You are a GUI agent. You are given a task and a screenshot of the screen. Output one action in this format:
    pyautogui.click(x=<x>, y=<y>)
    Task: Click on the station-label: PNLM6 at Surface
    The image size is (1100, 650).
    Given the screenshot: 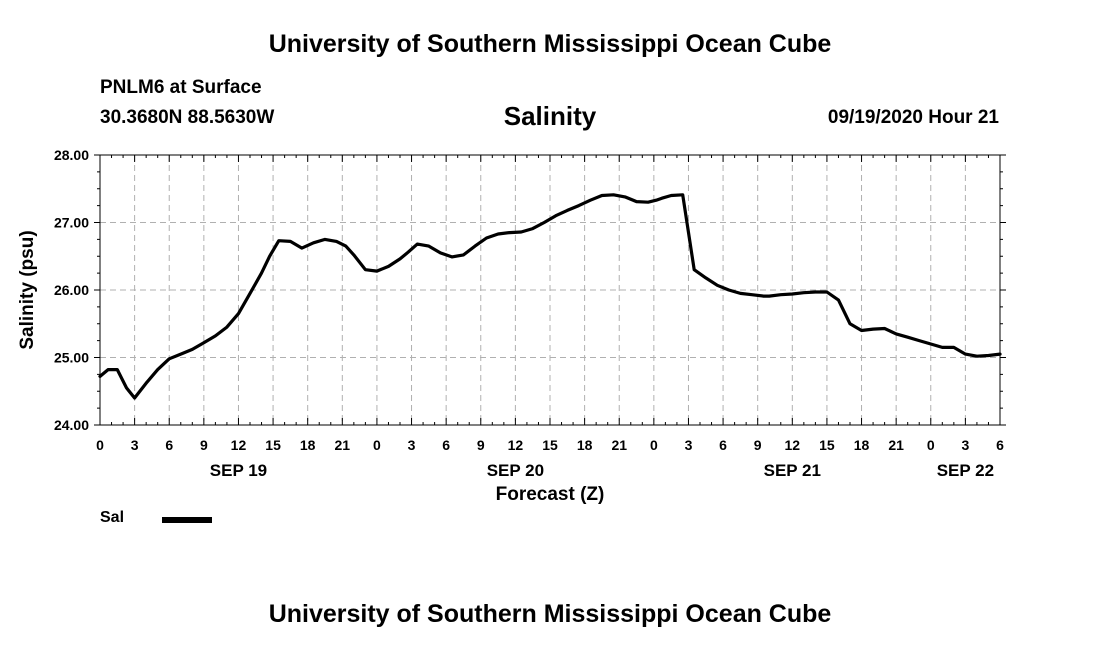 What is the action you would take?
    pyautogui.click(x=181, y=87)
    